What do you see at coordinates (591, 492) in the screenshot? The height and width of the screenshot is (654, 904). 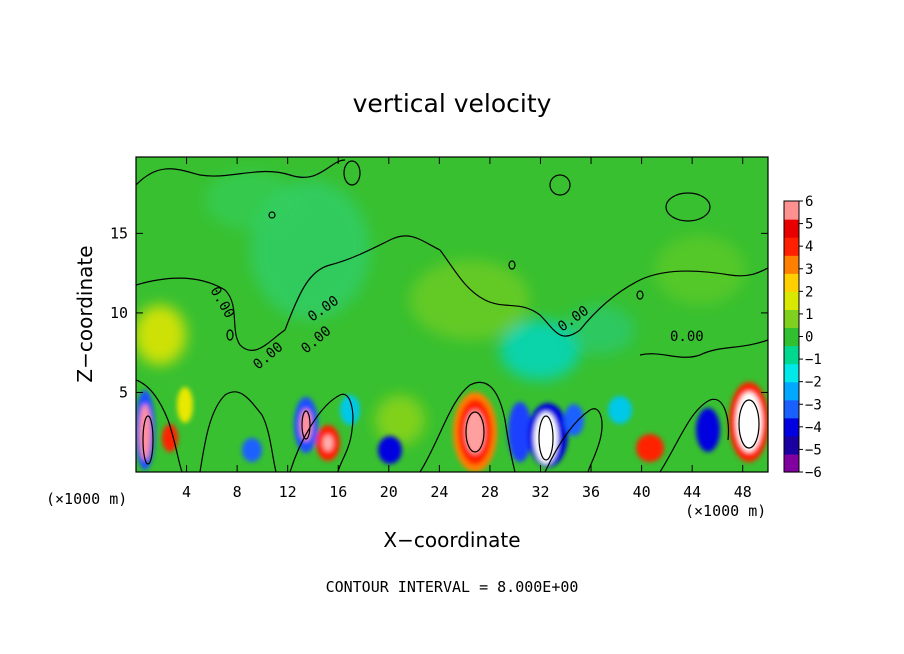 I see `x-tick-label: 36` at bounding box center [591, 492].